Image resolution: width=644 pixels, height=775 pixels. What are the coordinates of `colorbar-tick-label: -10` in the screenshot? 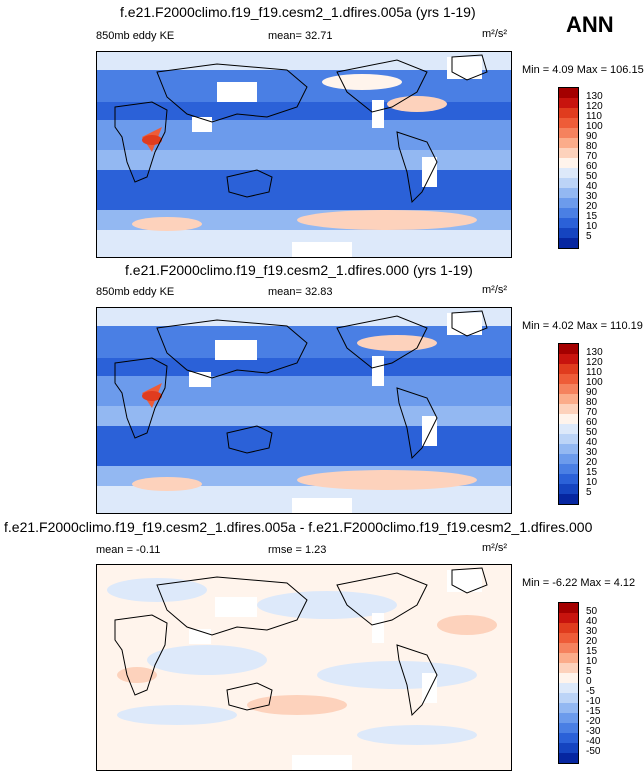 It's located at (593, 701).